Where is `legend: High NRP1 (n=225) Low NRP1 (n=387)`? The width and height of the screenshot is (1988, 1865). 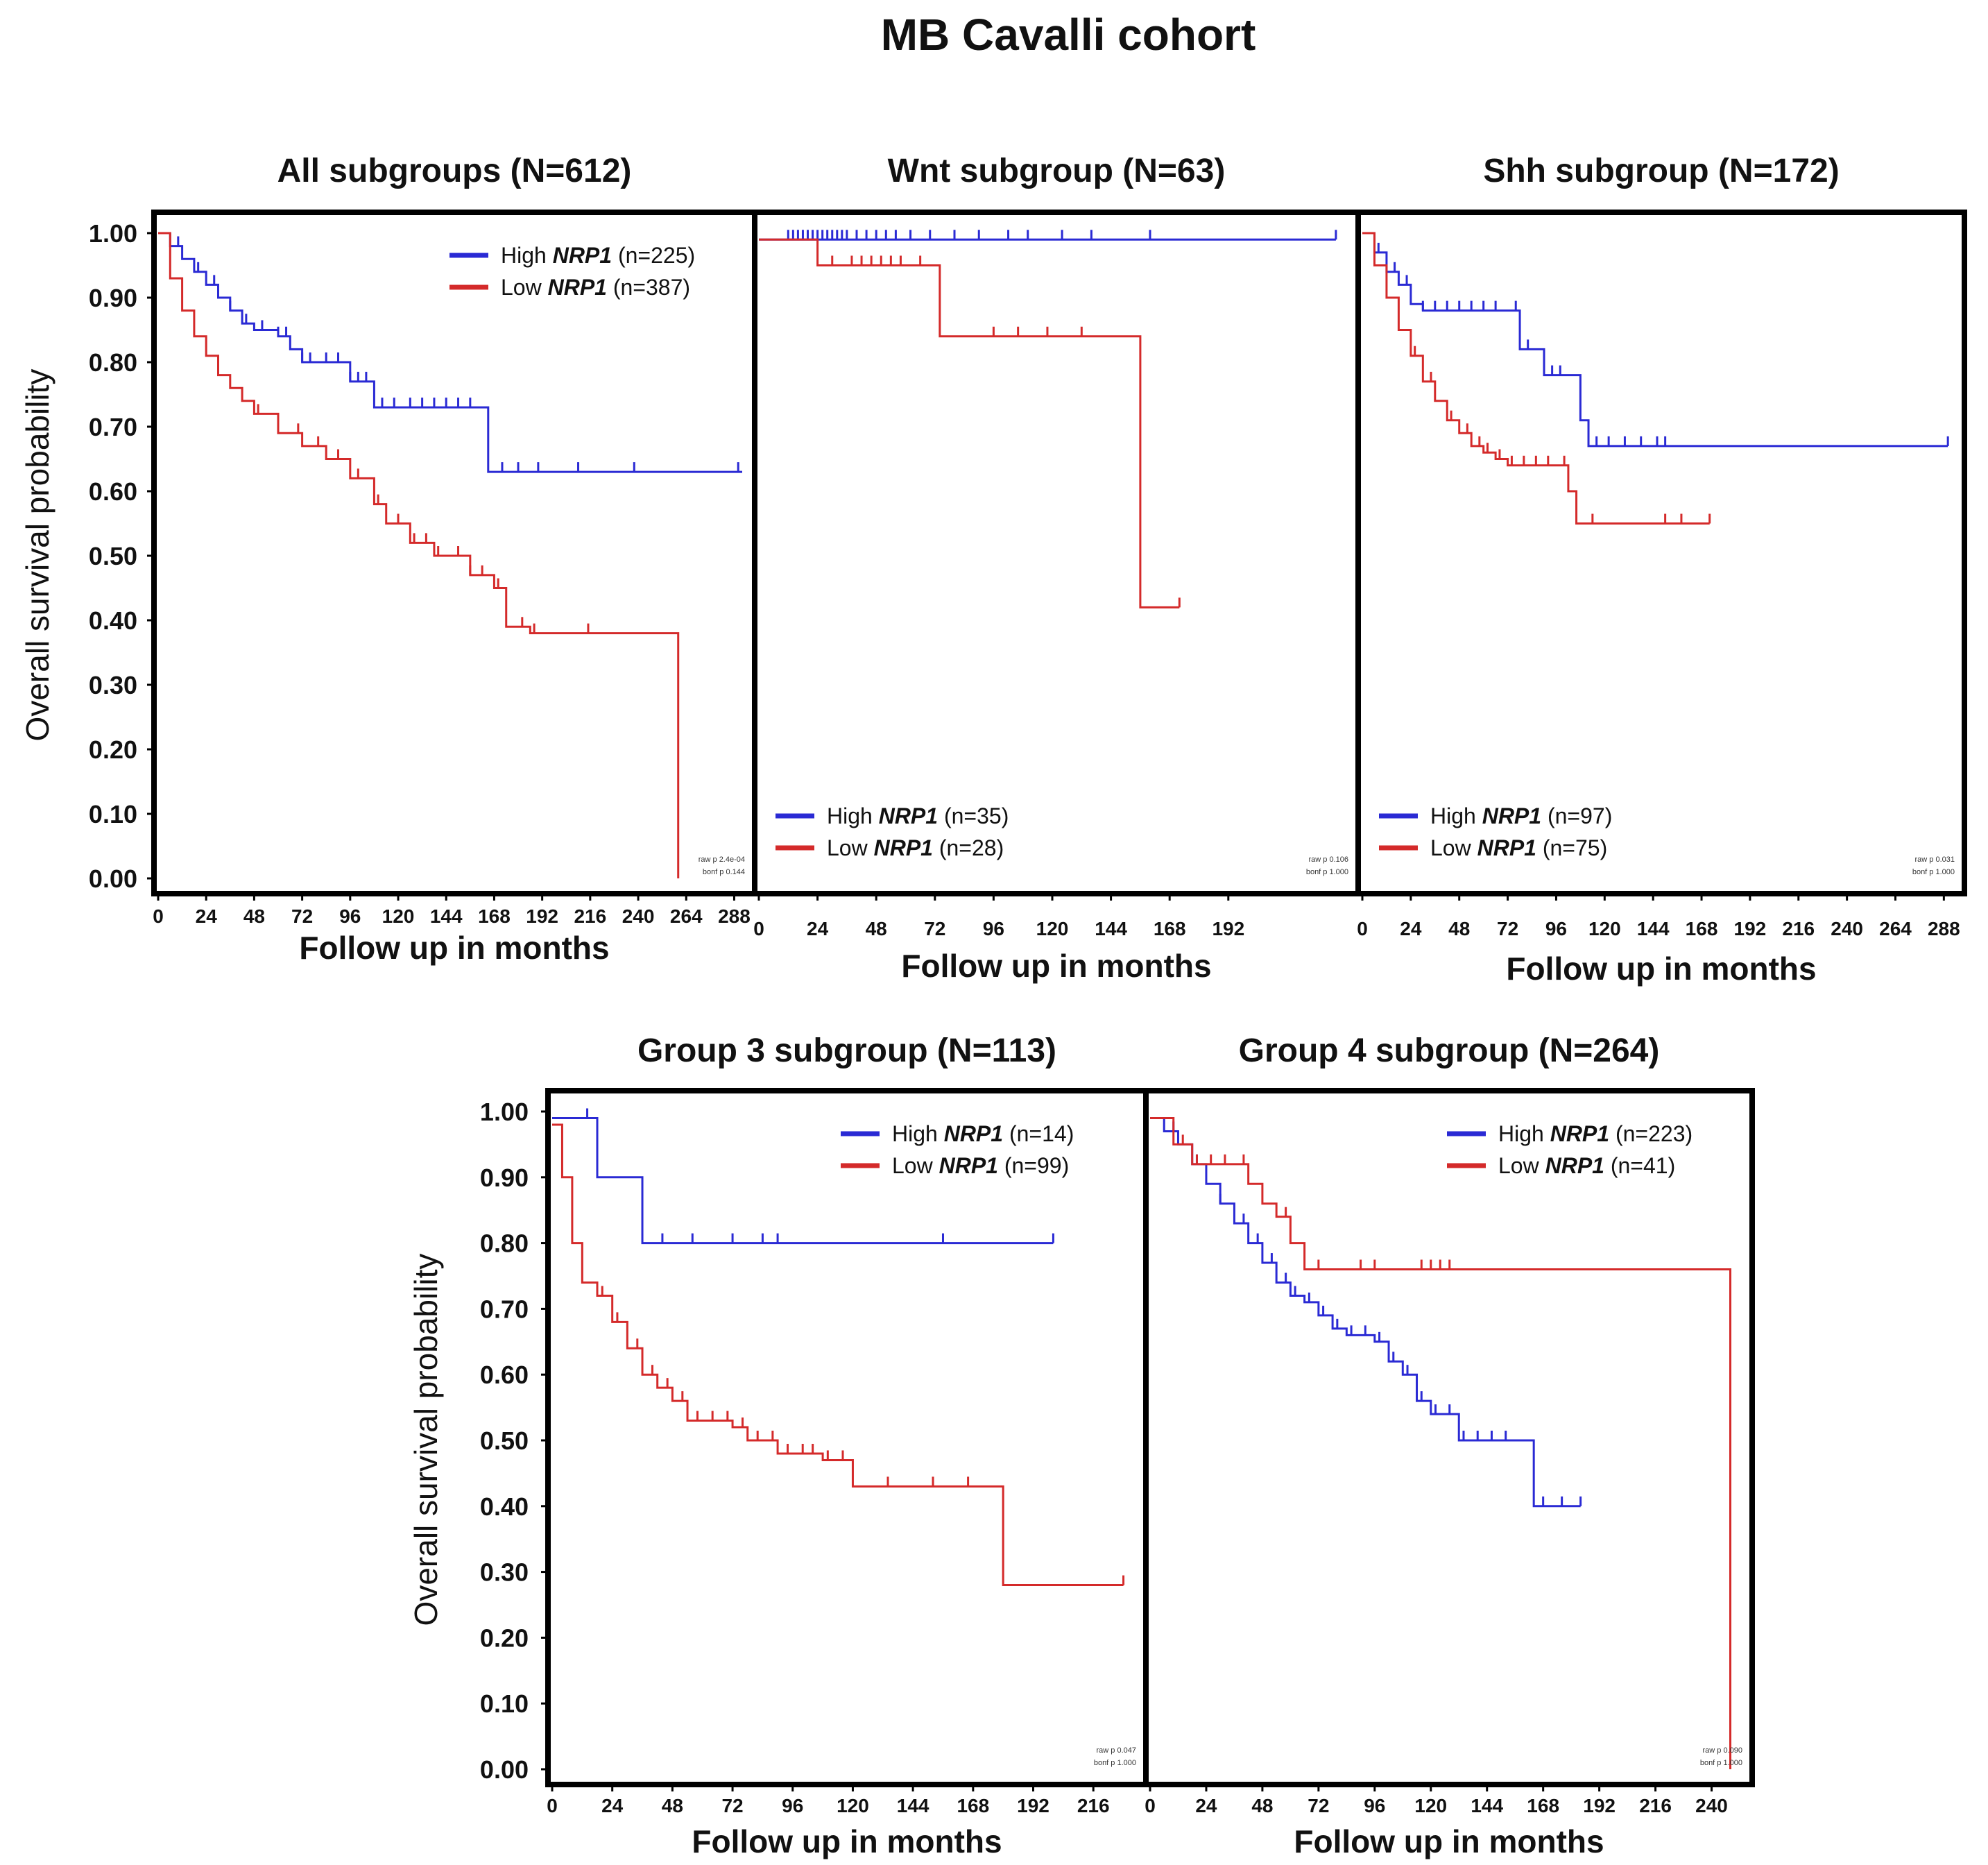
legend: High NRP1 (n=225) Low NRP1 (n=387) is located at coordinates (572, 271).